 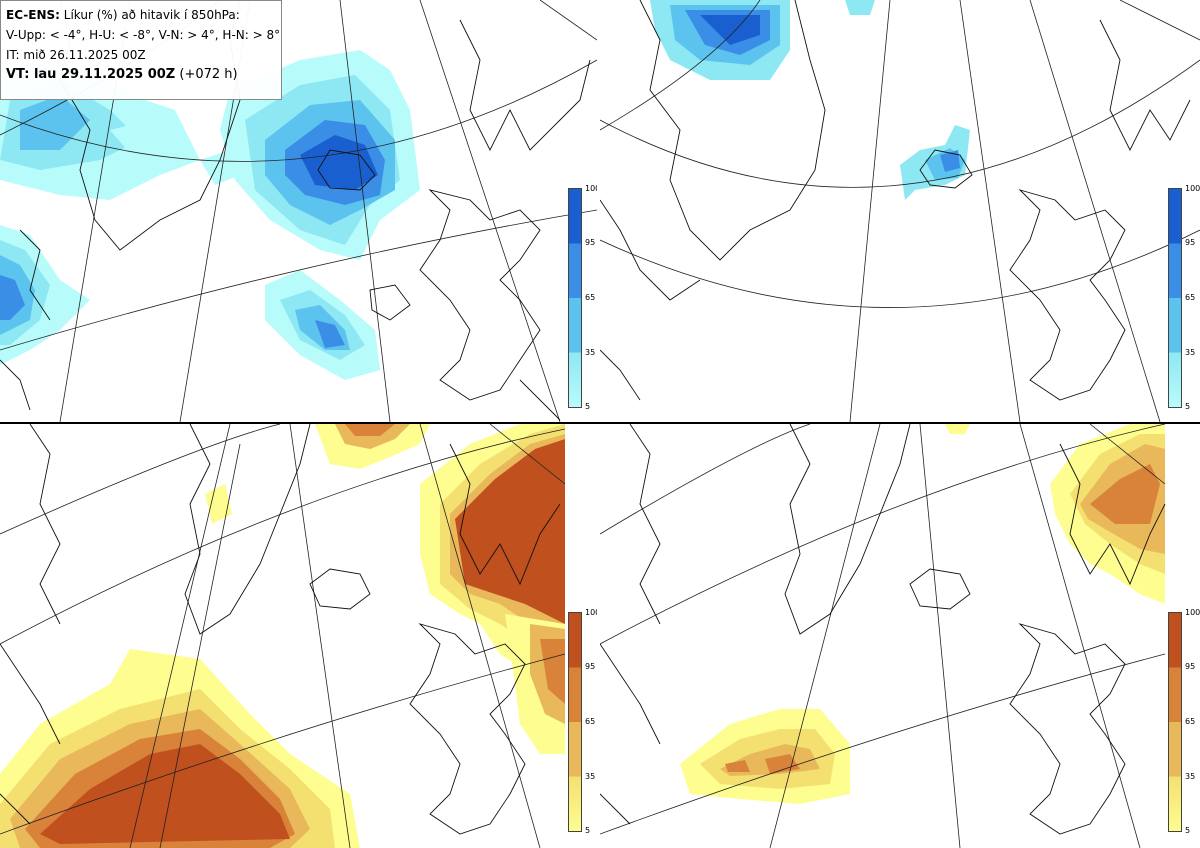 What do you see at coordinates (1175, 722) in the screenshot?
I see `colorbar-warm-right-gradient` at bounding box center [1175, 722].